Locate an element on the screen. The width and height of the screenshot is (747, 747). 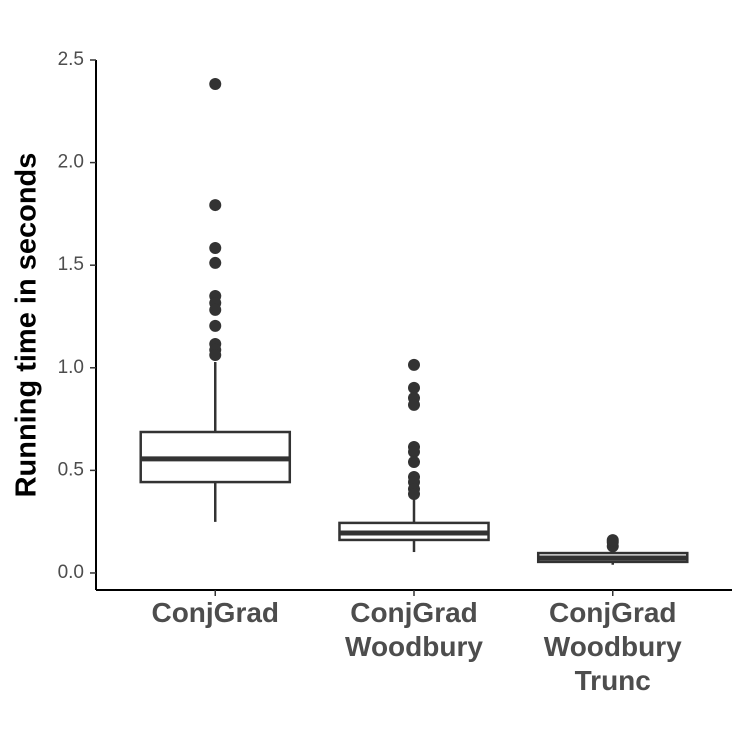
y-tick-label: 1.0 is located at coordinates (71, 367).